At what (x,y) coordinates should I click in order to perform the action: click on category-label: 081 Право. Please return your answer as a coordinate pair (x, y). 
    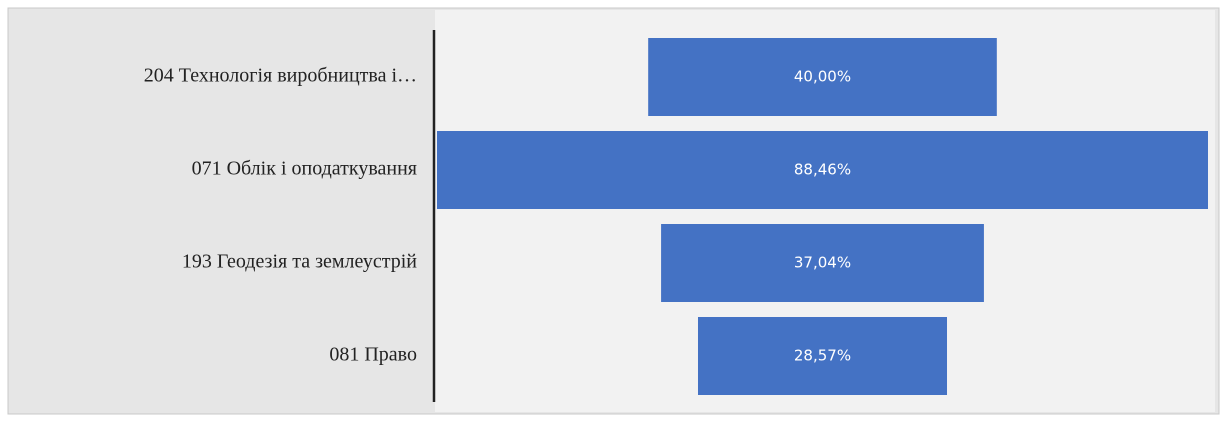
    Looking at the image, I should click on (373, 355).